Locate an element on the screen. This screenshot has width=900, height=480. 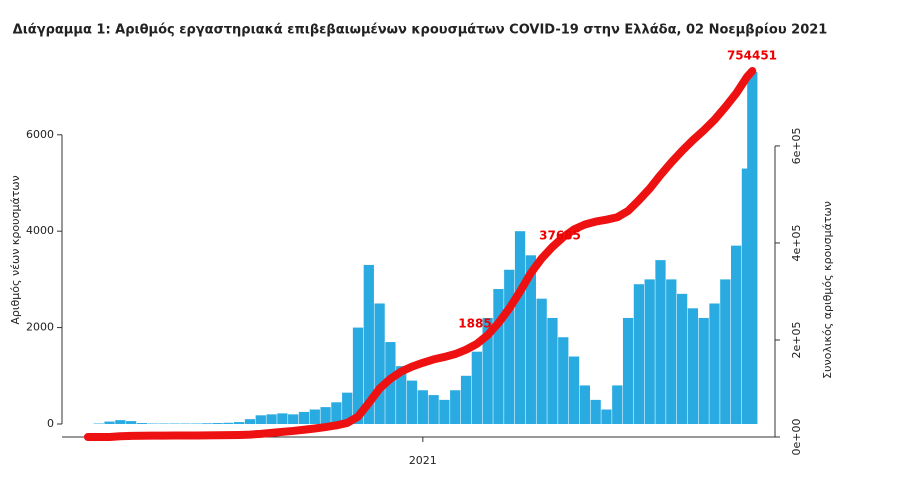
y2-tick-label: 6e+05 is located at coordinates (796, 145).